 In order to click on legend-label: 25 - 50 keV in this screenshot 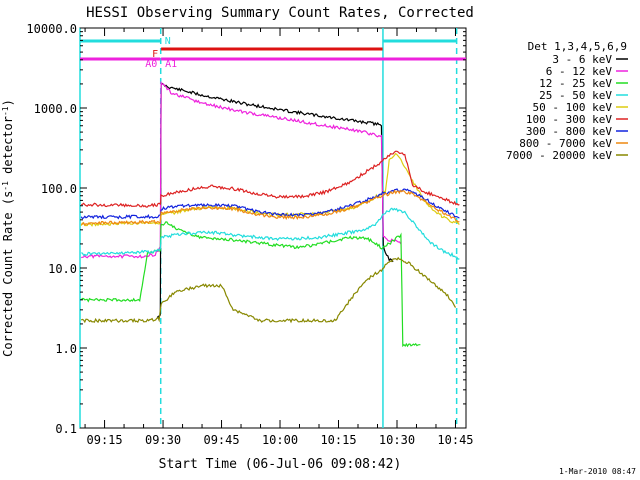, I will do `click(575, 95)`.